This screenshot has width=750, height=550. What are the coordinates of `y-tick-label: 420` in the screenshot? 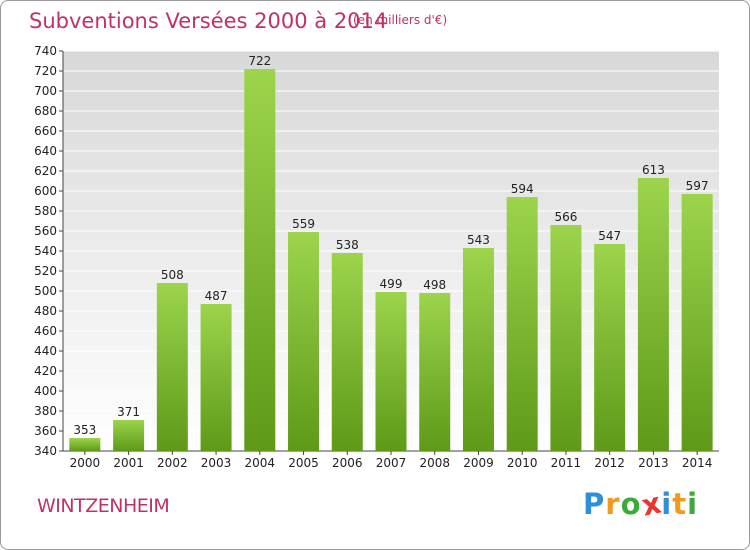 It's located at (45, 371).